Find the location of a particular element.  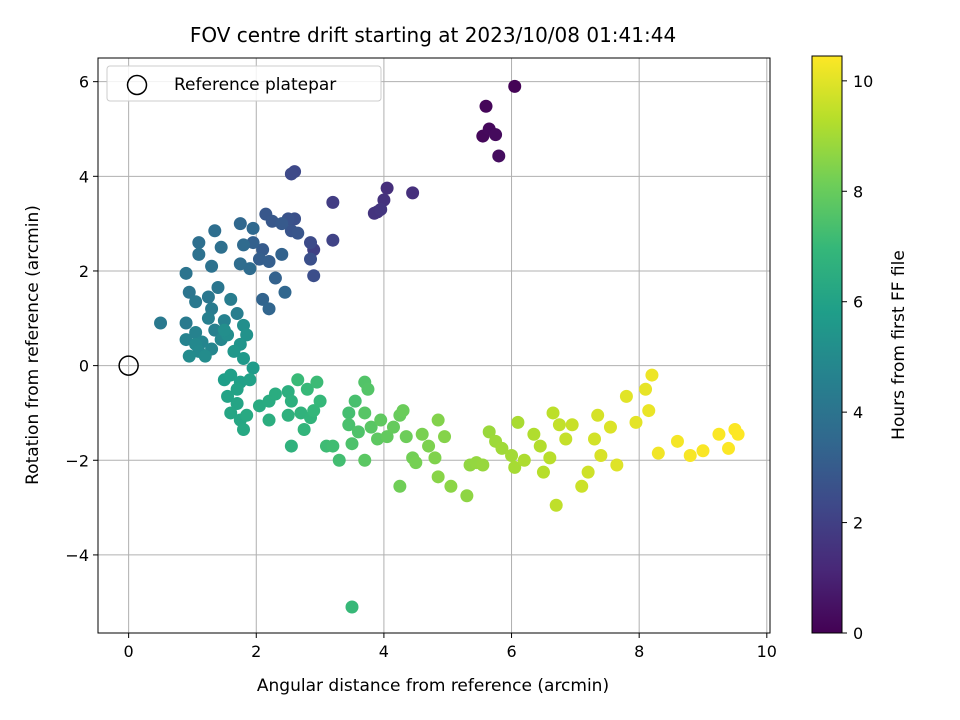

colorbar-tick-label: 0 is located at coordinates (858, 633).